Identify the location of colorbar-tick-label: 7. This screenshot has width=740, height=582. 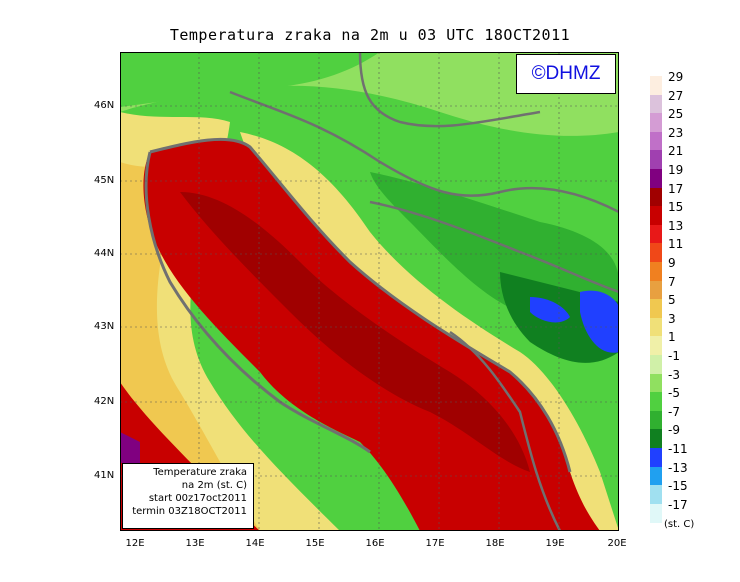
(672, 281).